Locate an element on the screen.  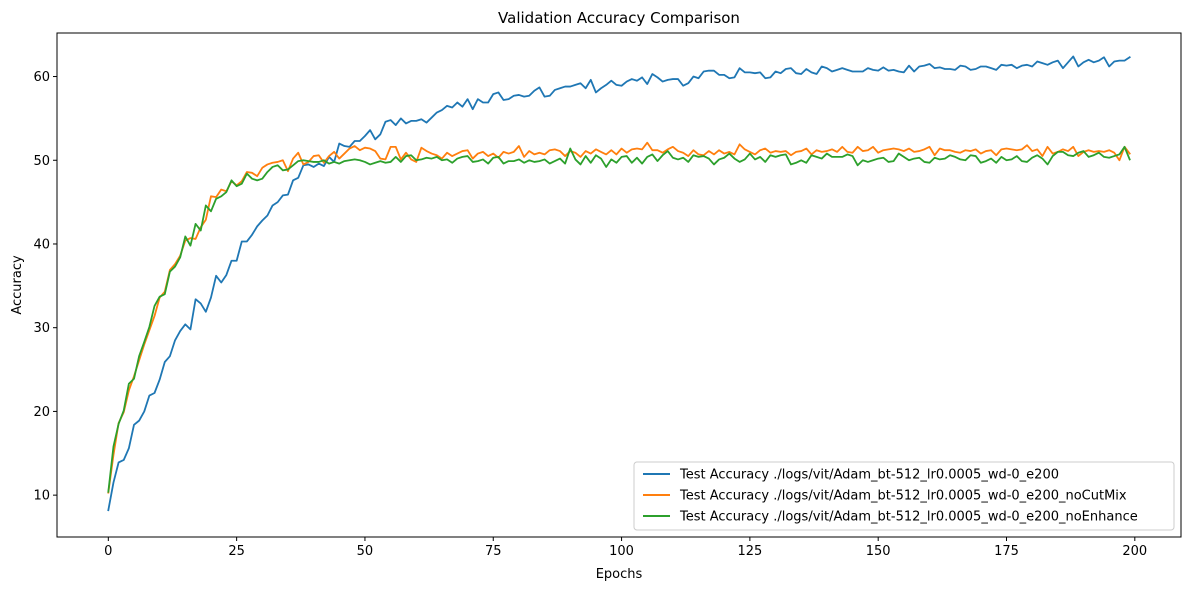
x-tick-label: 75 is located at coordinates (493, 551).